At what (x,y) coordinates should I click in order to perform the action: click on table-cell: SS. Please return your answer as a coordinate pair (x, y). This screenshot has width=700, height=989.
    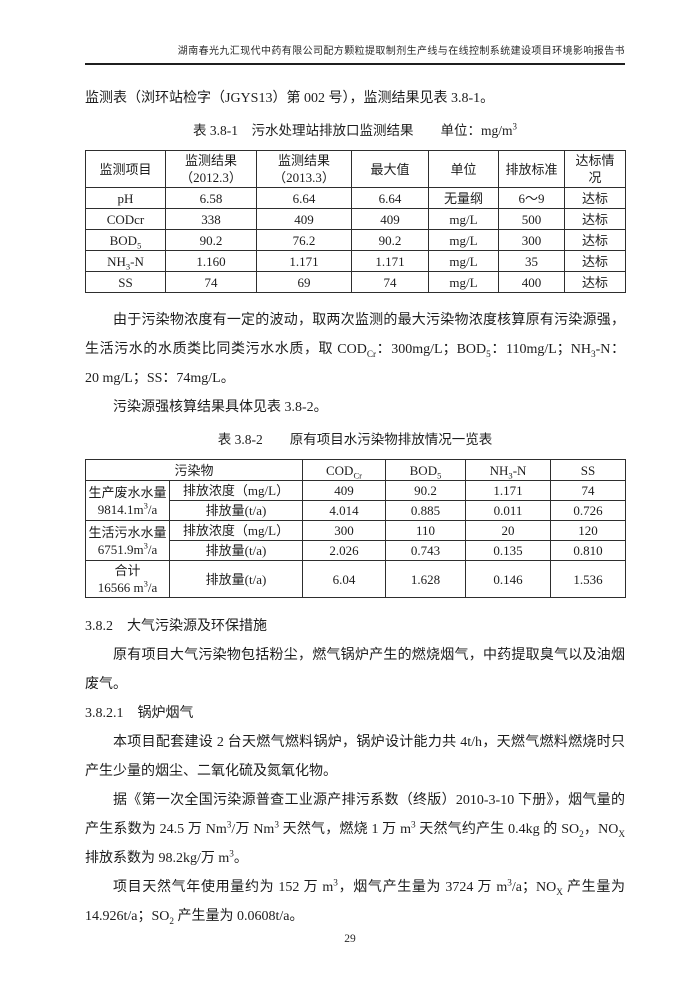
    Looking at the image, I should click on (125, 282).